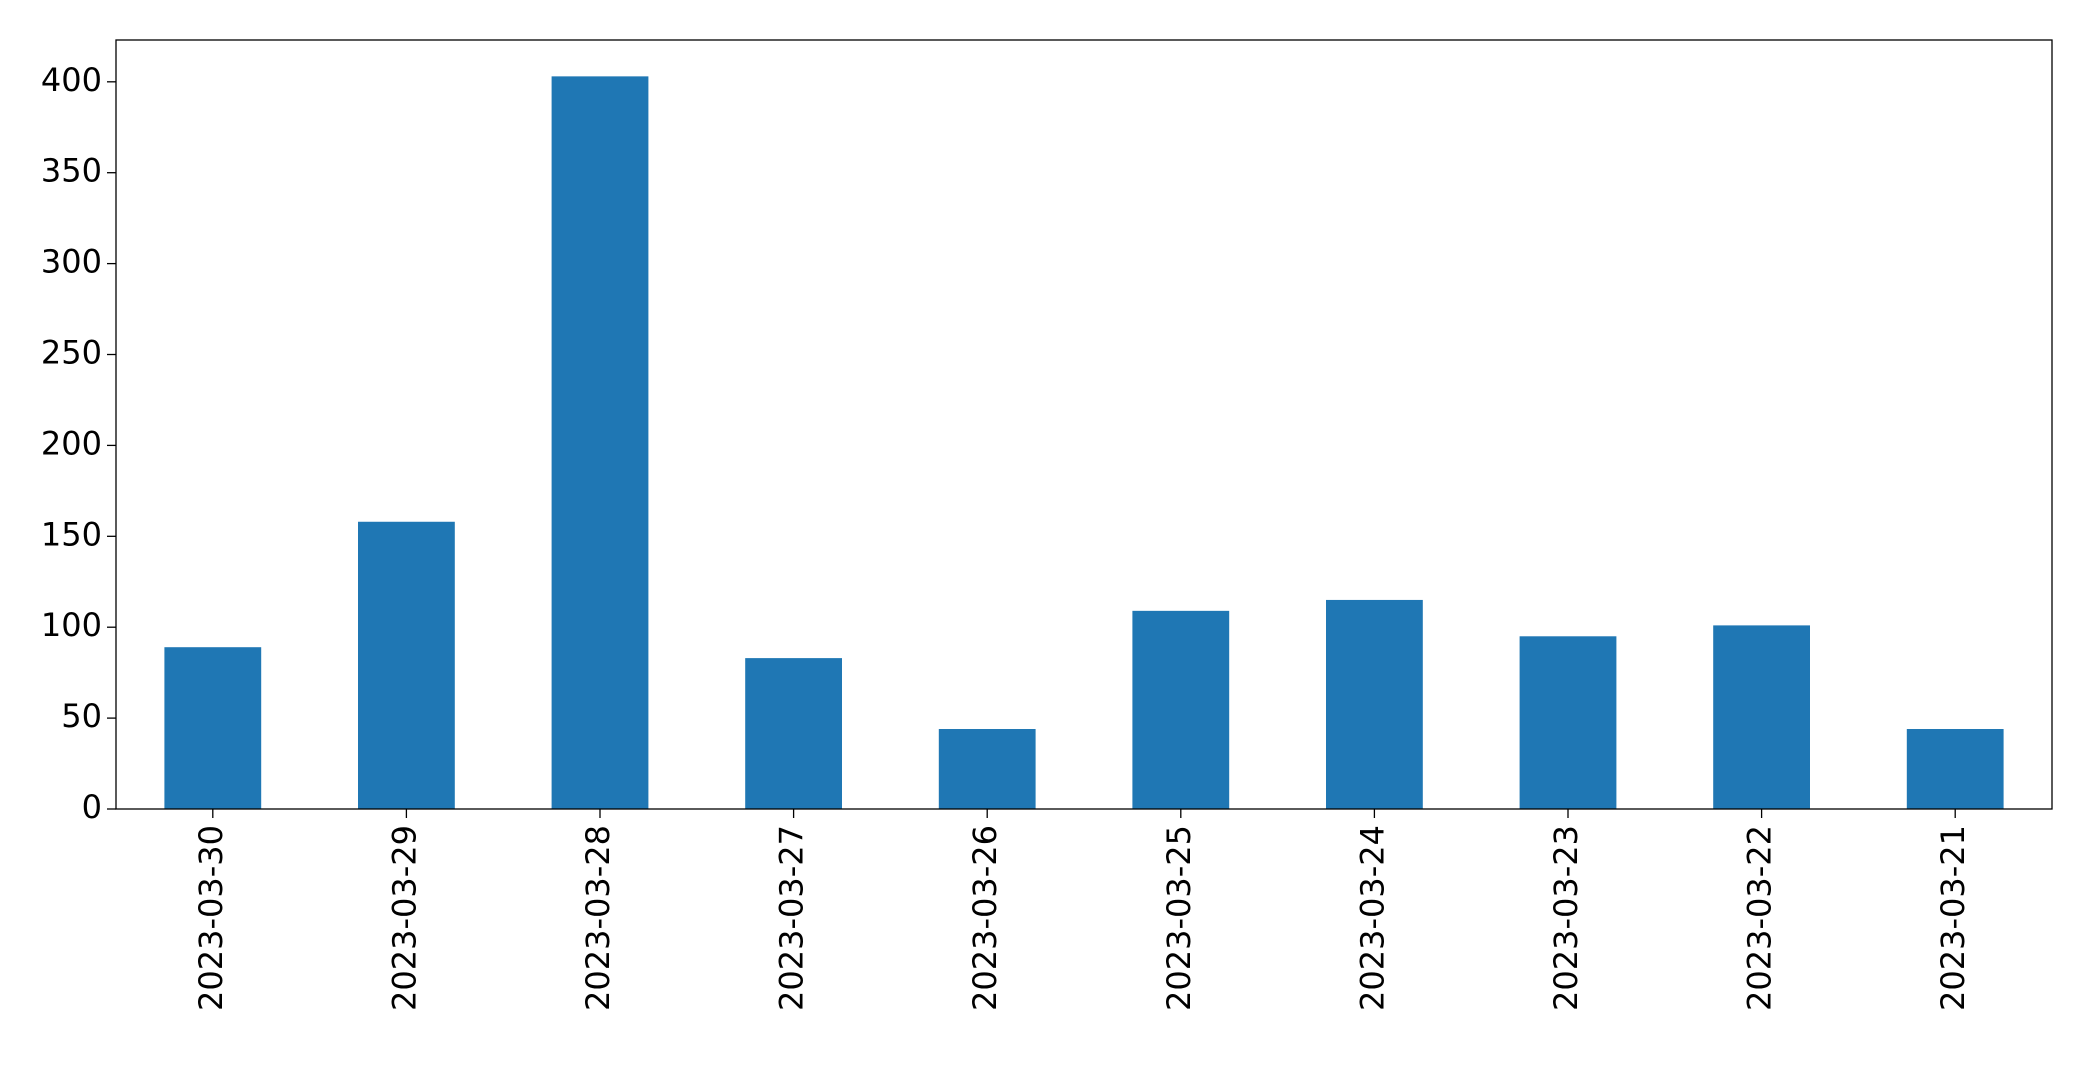 This screenshot has width=2093, height=1065. What do you see at coordinates (71, 353) in the screenshot?
I see `y-tick-label: 250` at bounding box center [71, 353].